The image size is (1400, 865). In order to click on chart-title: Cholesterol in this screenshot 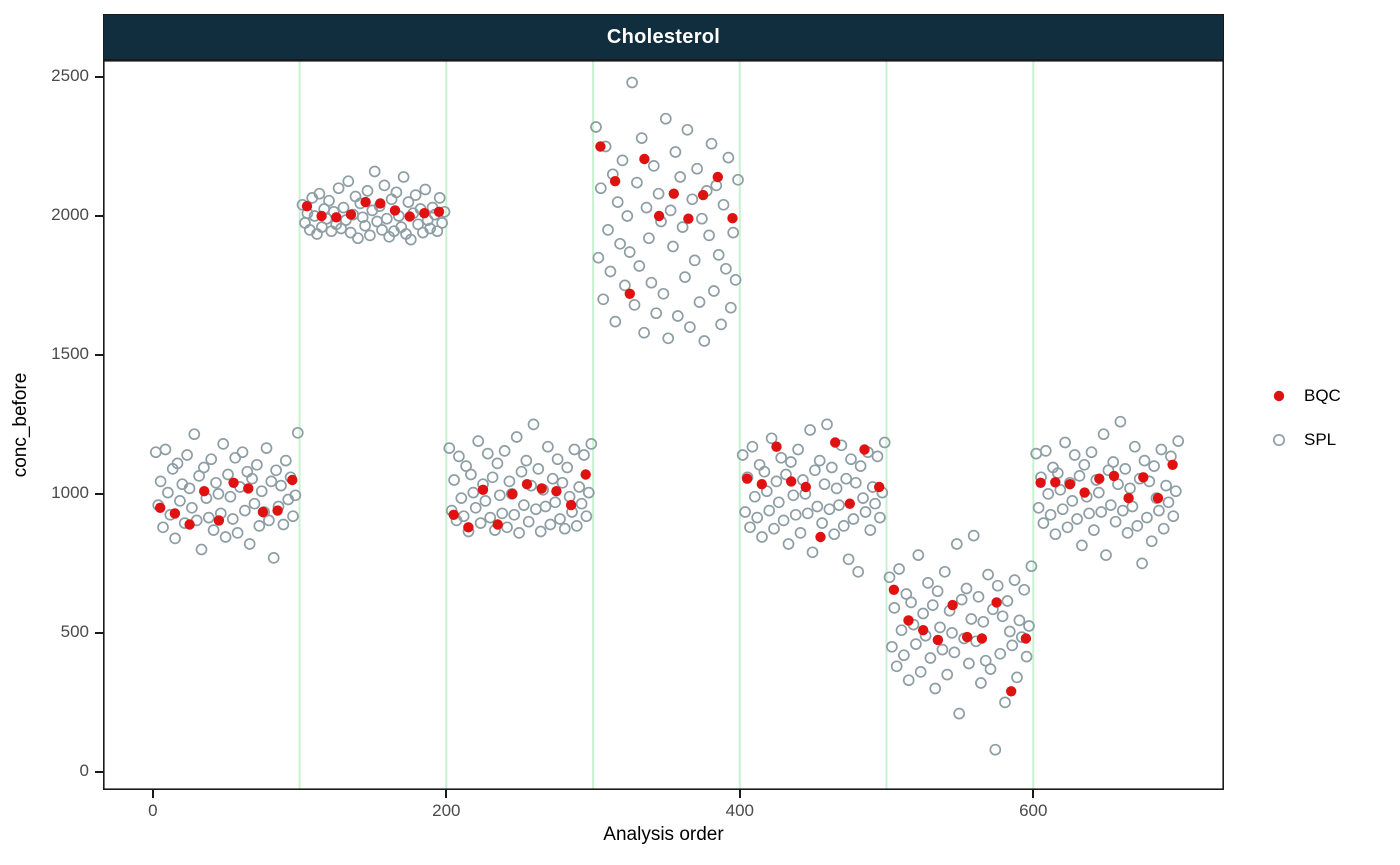, I will do `click(663, 36)`.